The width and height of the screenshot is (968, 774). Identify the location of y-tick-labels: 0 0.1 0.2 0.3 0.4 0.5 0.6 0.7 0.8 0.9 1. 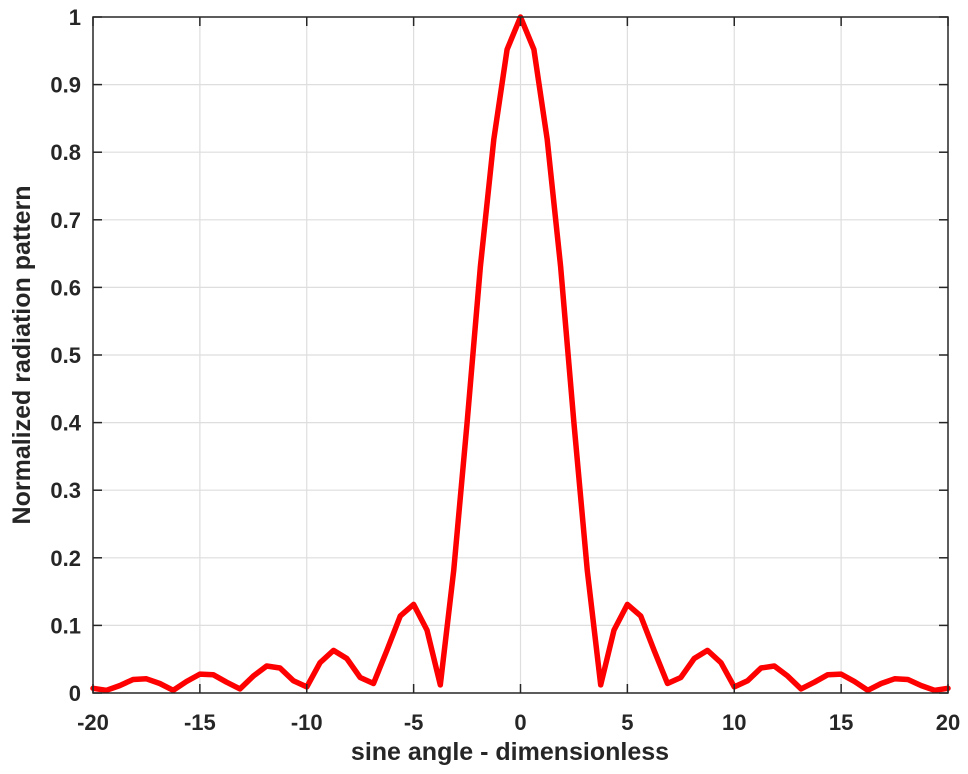
(65, 355).